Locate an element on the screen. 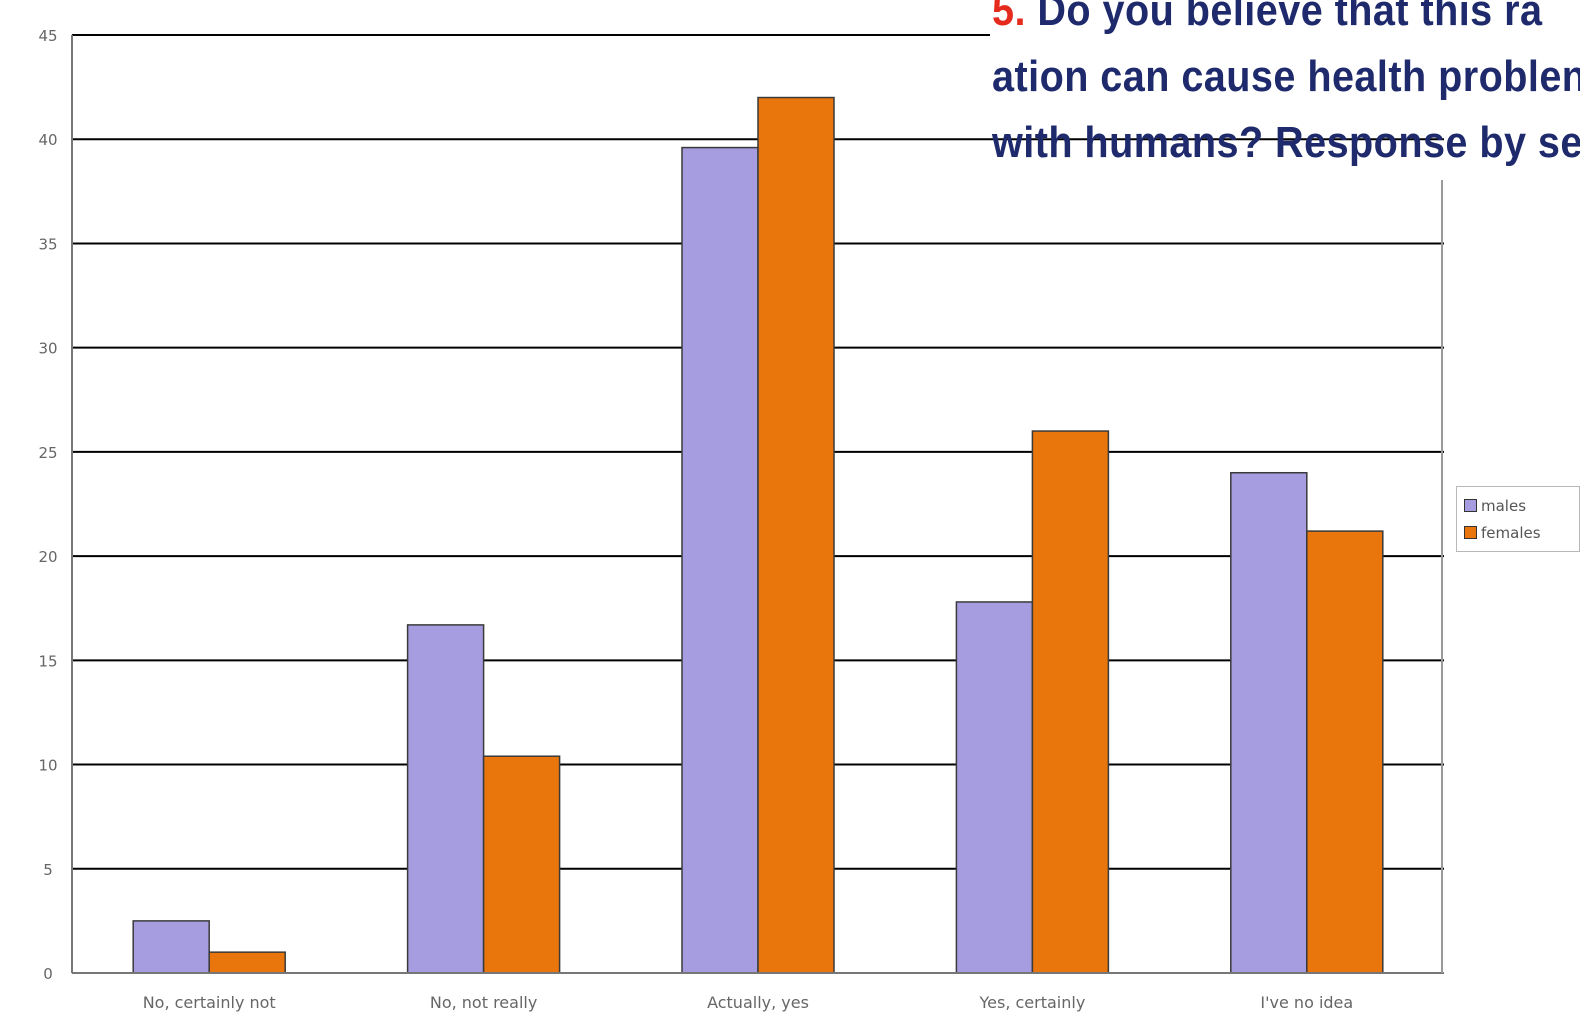  legend-label-females: females is located at coordinates (1511, 532).